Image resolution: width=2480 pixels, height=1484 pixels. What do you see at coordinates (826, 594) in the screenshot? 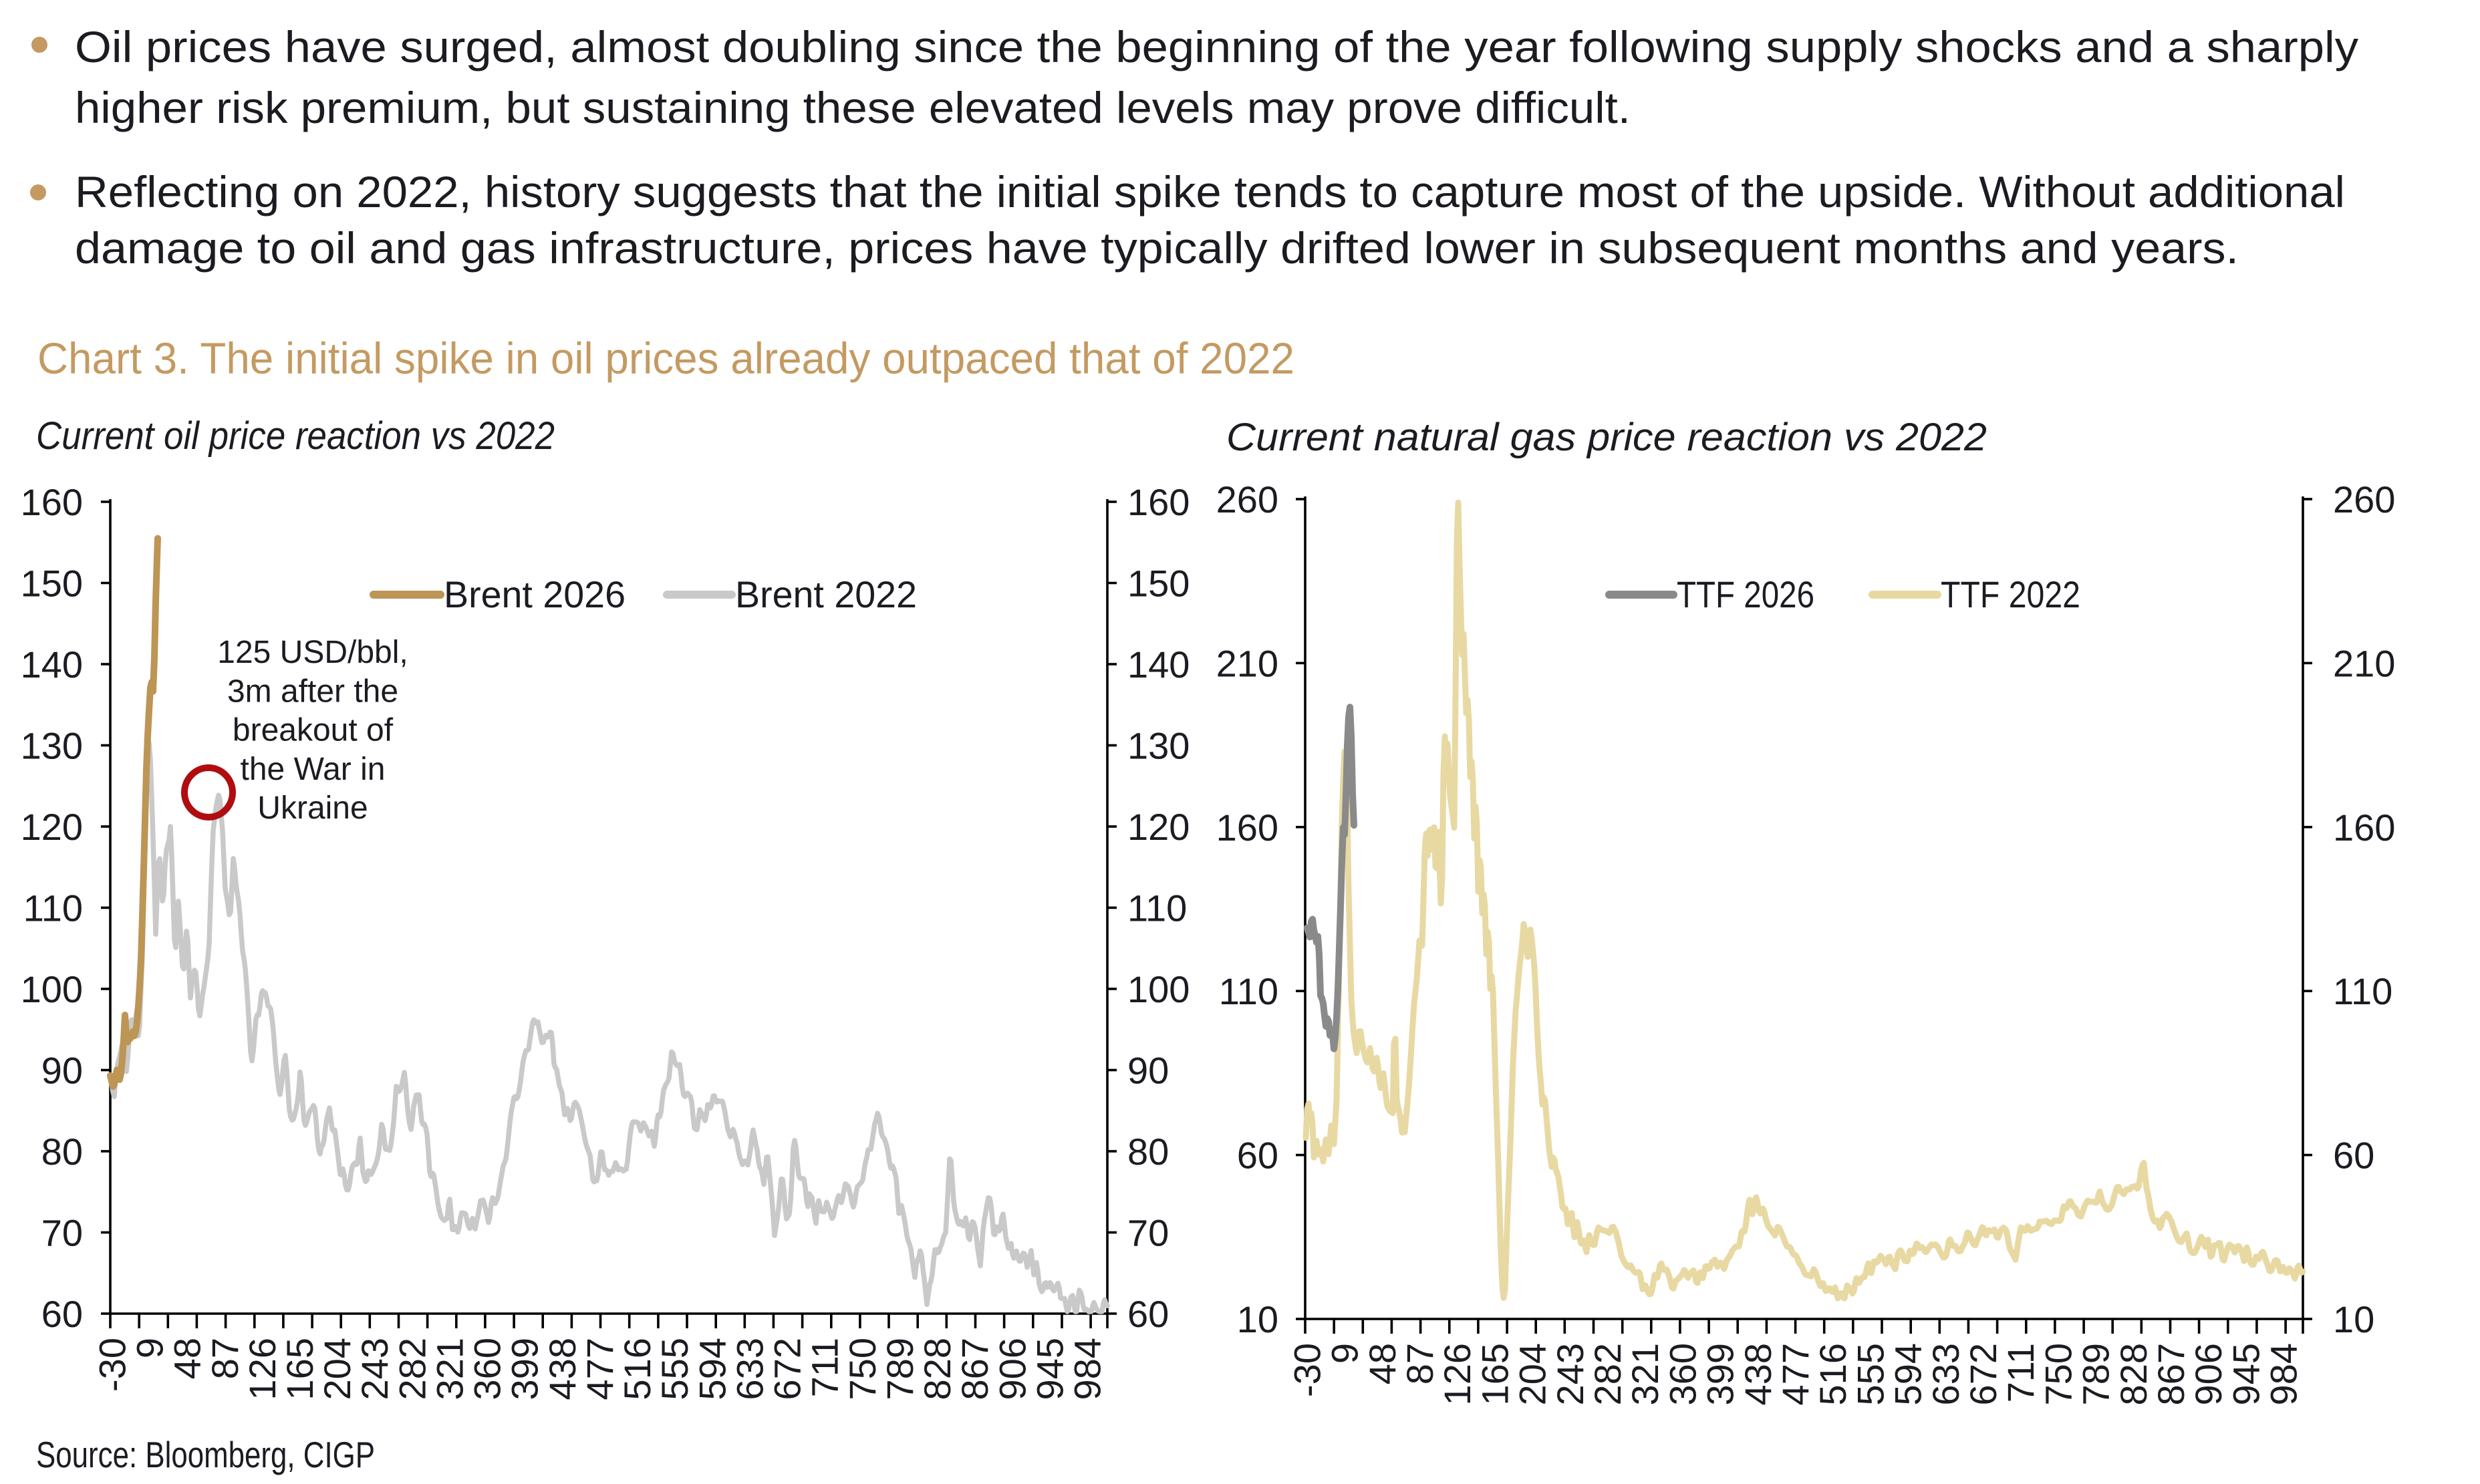
I see `svg-text: Brent 2022` at bounding box center [826, 594].